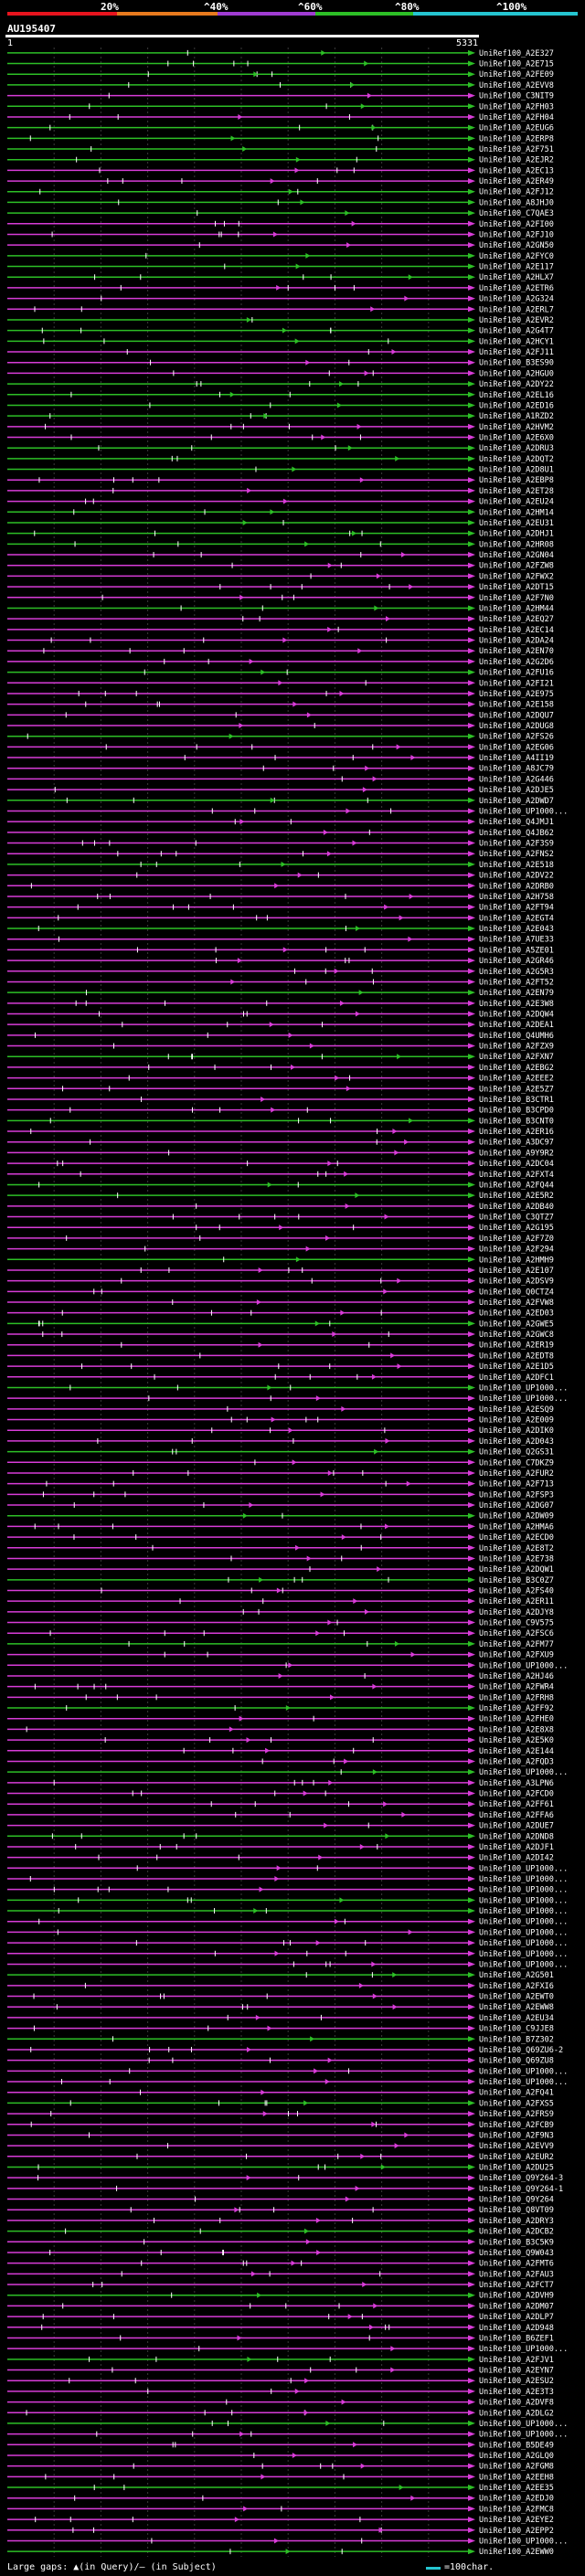 This screenshot has height=2576, width=585. What do you see at coordinates (516, 790) in the screenshot?
I see `hit-label: UniRef100_A2DJE5` at bounding box center [516, 790].